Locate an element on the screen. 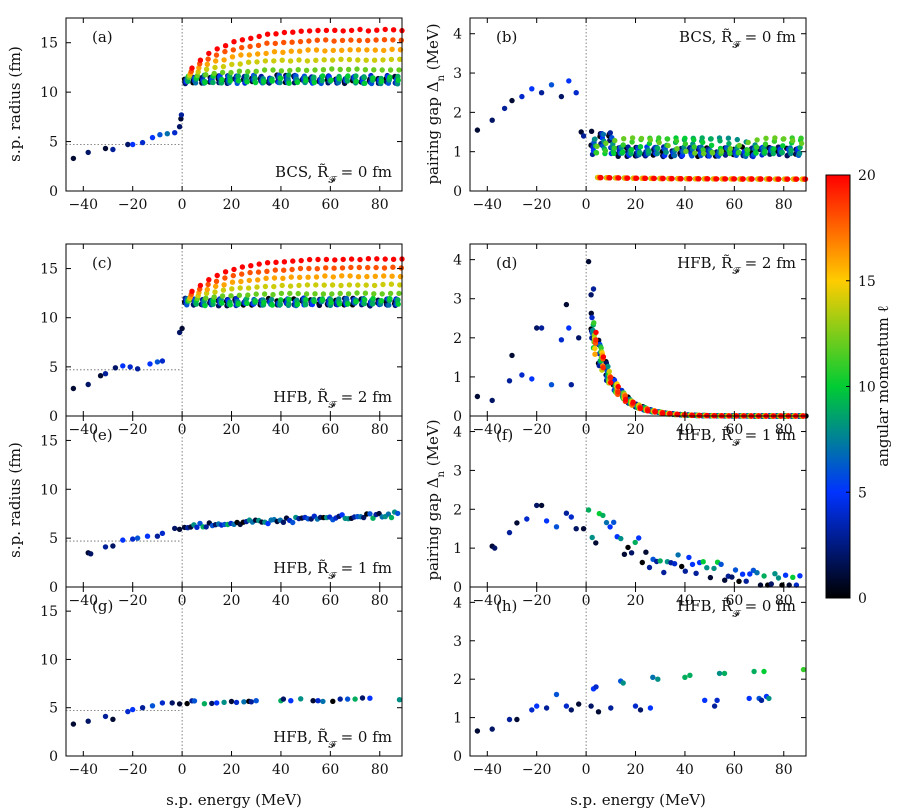  colorbar-tick-label: 20 is located at coordinates (867, 176).